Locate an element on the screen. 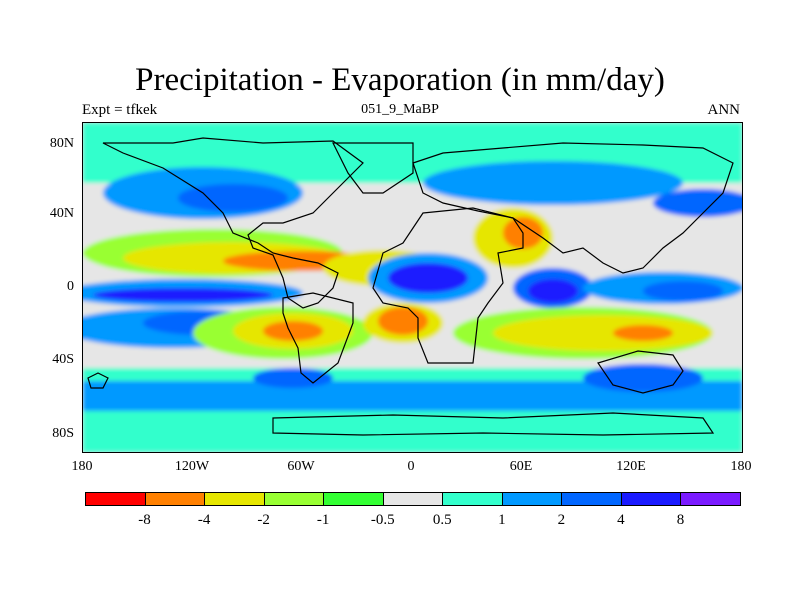 The width and height of the screenshot is (800, 600). colorbar-label: 2 is located at coordinates (561, 520).